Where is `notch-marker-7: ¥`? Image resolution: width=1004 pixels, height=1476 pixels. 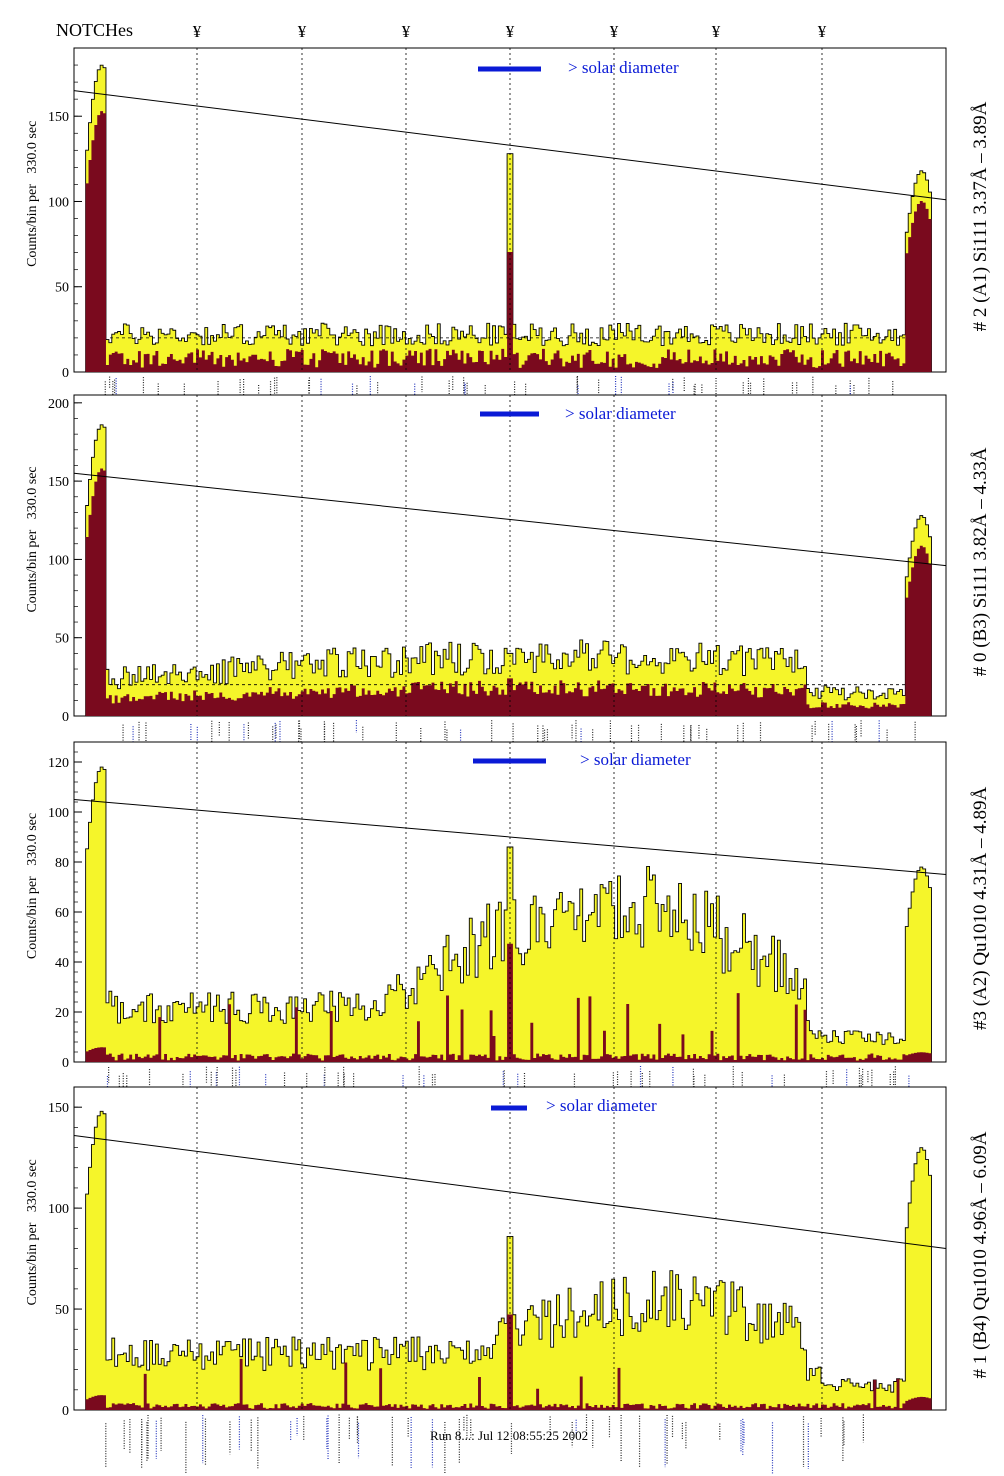
notch-marker-7: ¥ is located at coordinates (822, 31).